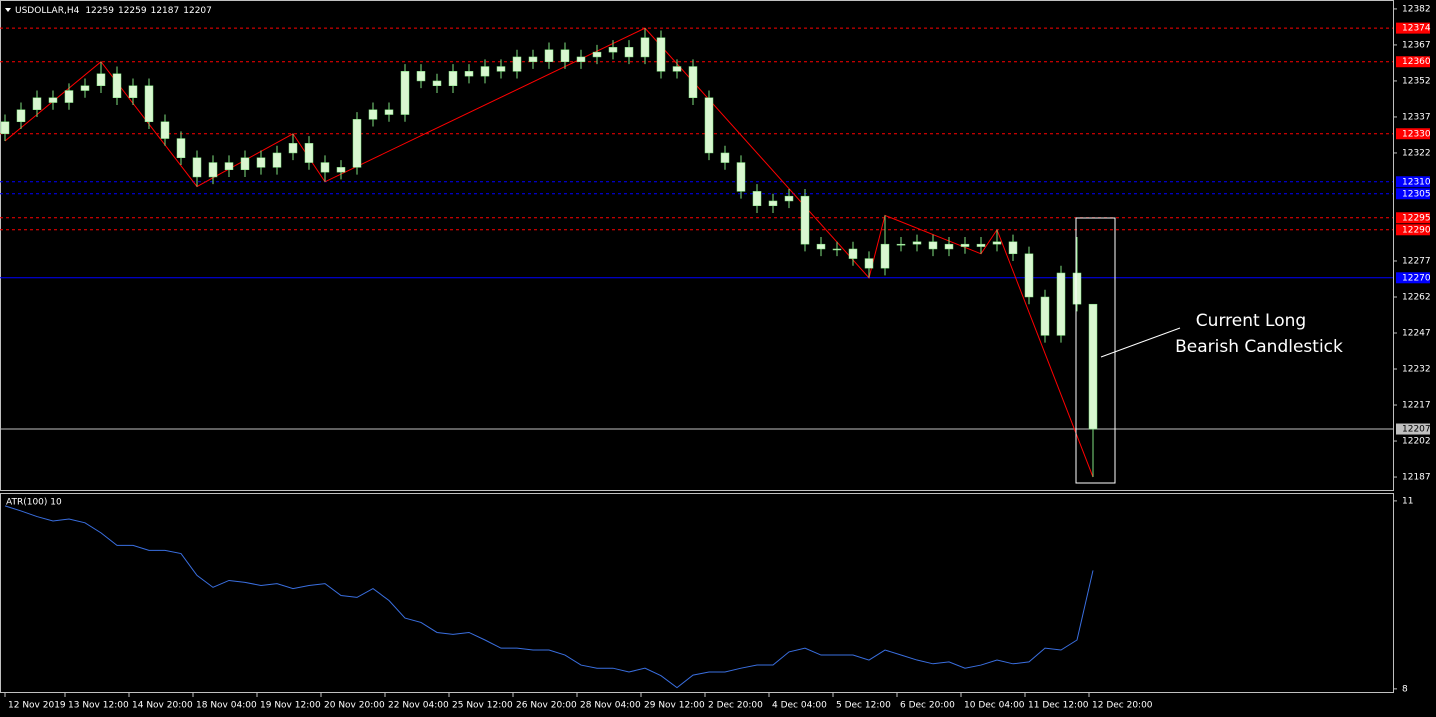  Describe the element at coordinates (1416, 153) in the screenshot. I see `y-tick-label: 12322` at that location.